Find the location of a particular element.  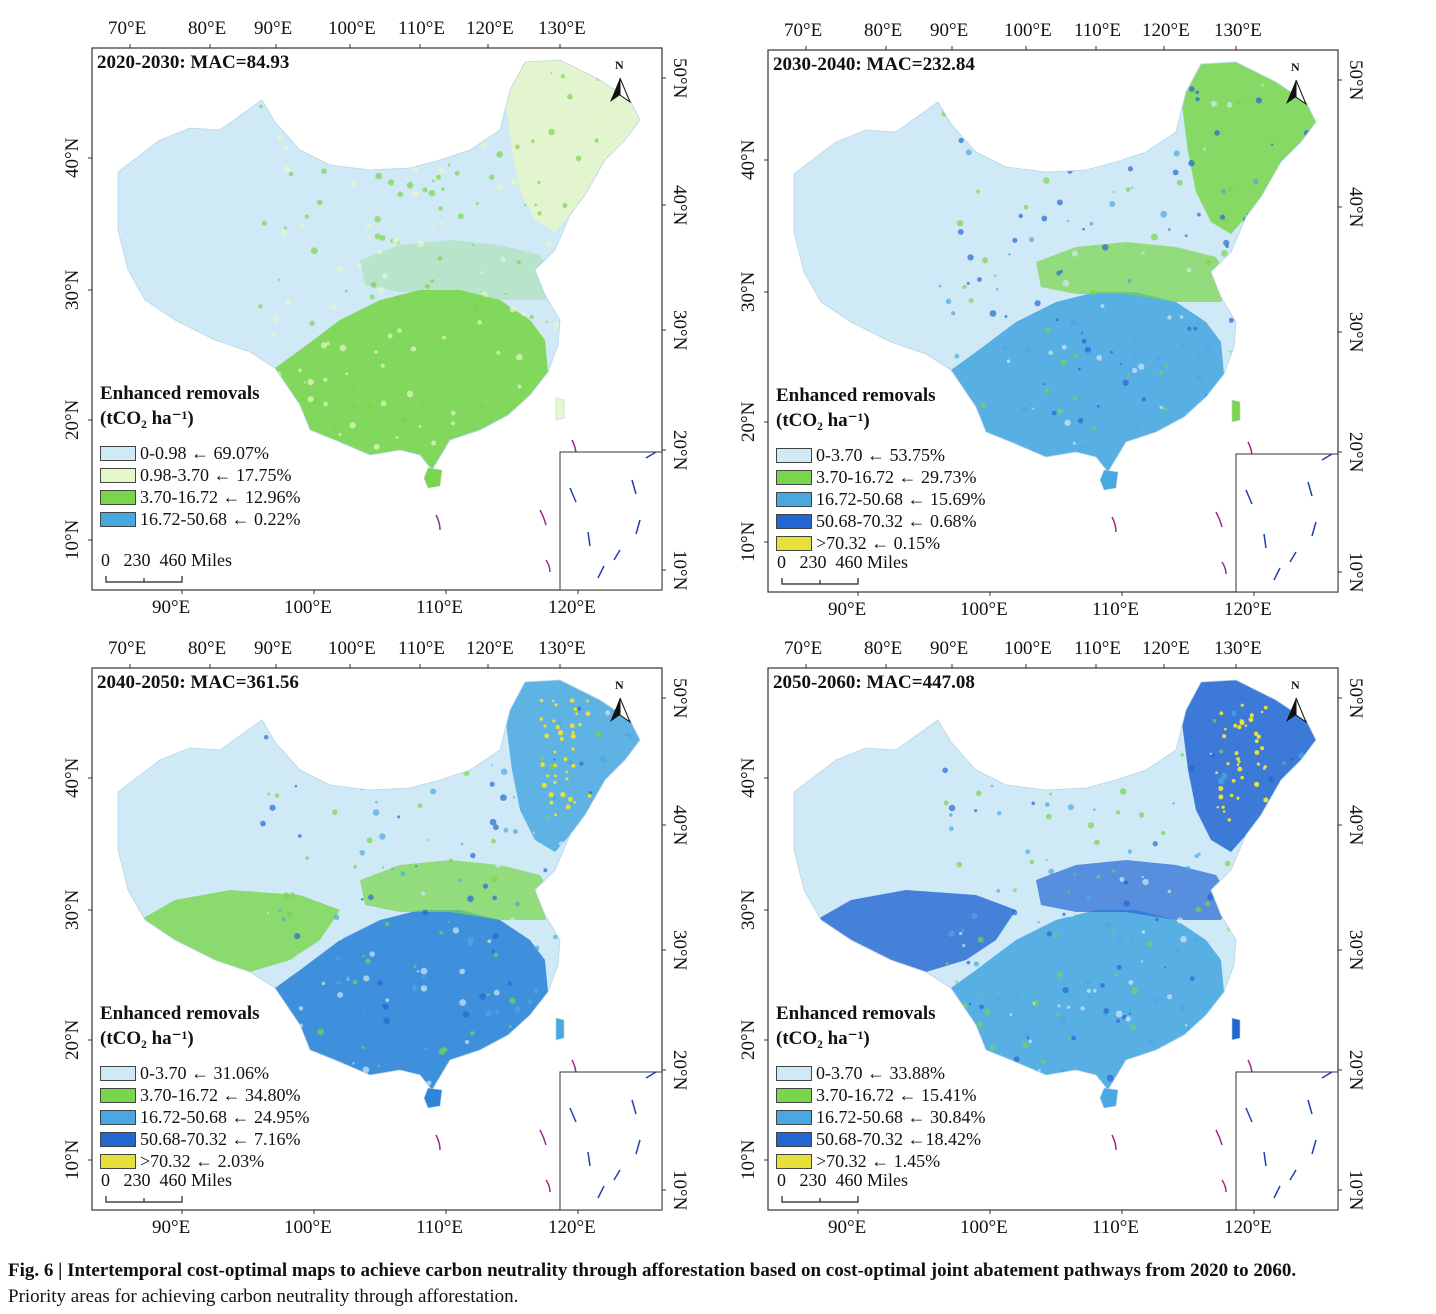

legend-item: 3.70-16.72 ← 15.41% is located at coordinates (876, 1095).